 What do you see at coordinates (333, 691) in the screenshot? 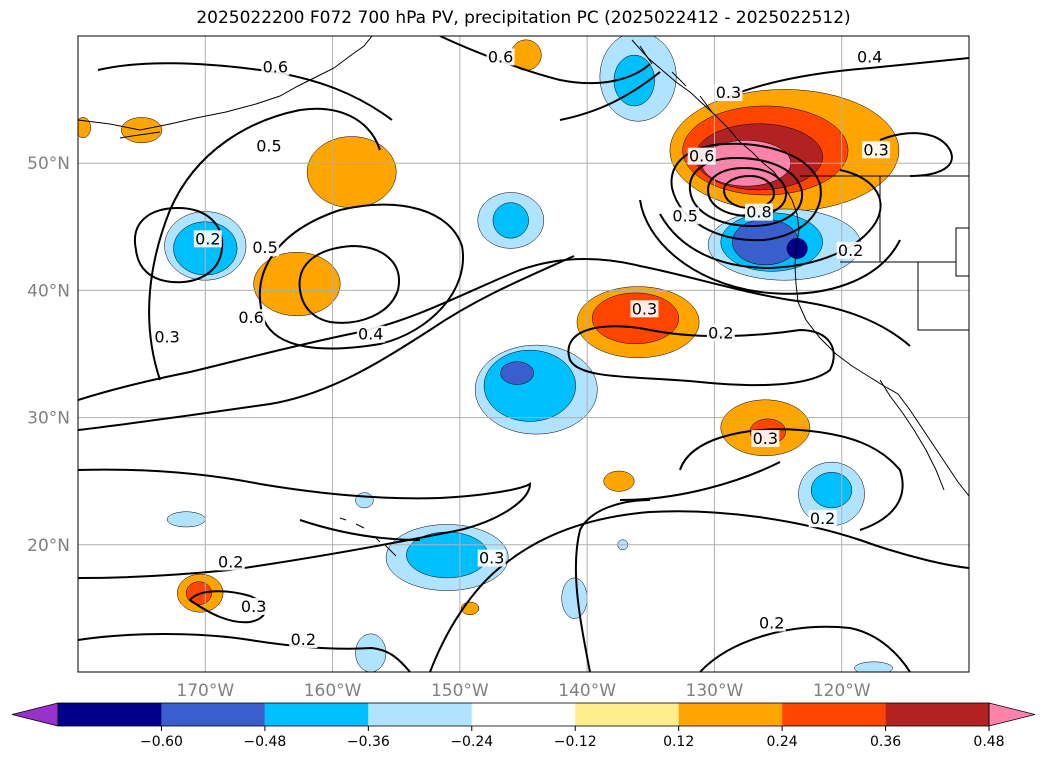
I see `lon-tick-label: 160°W` at bounding box center [333, 691].